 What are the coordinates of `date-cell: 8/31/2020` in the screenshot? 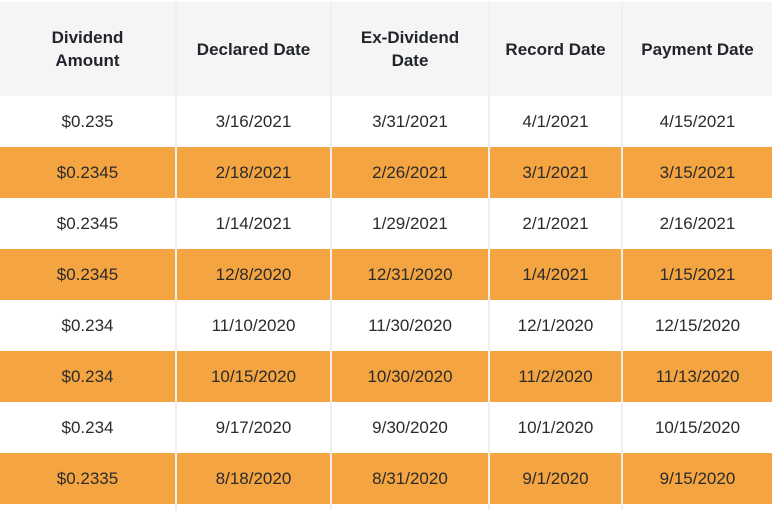 It's located at (409, 478).